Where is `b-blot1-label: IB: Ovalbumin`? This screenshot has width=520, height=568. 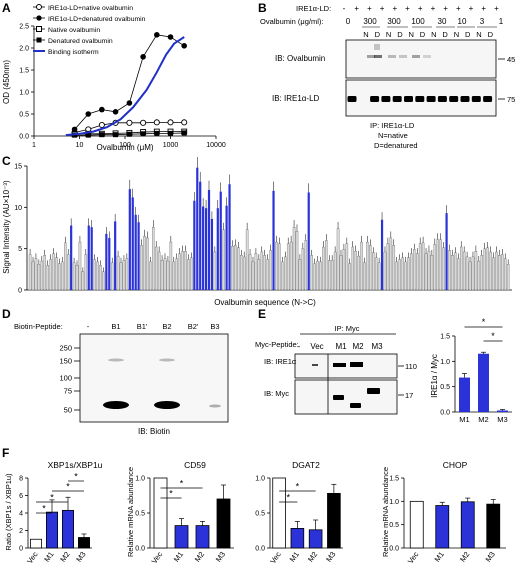 b-blot1-label: IB: Ovalbumin is located at coordinates (300, 58).